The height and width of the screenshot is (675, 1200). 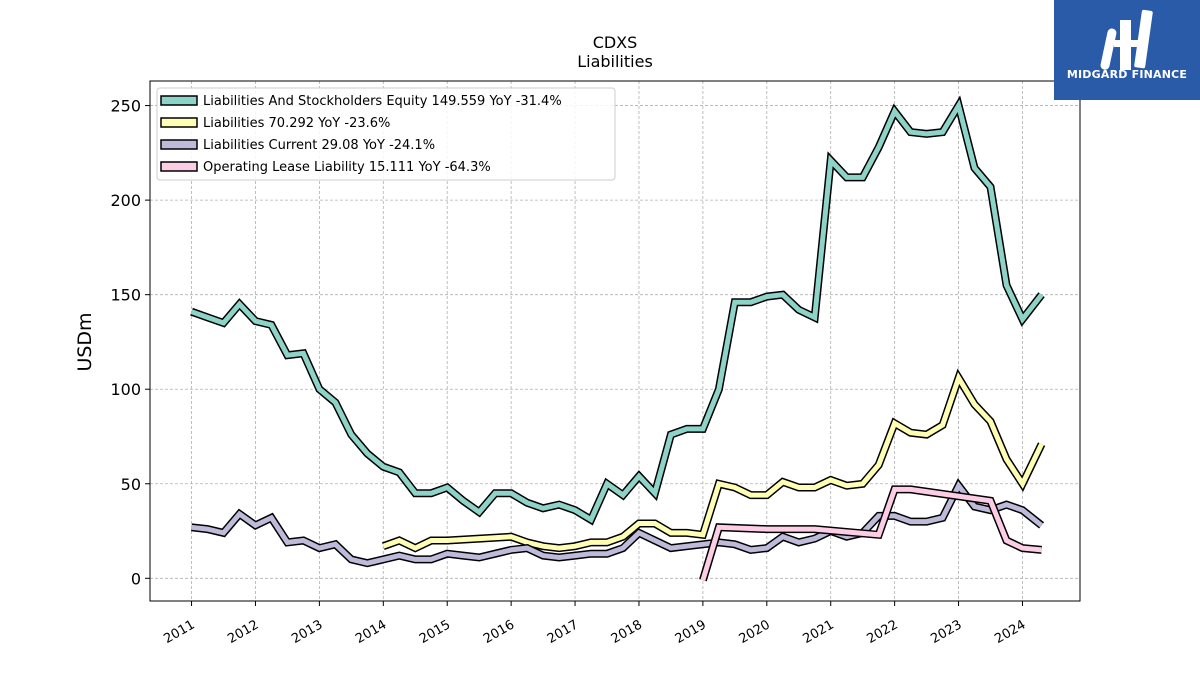 I want to click on x-tick-label: 2023, so click(x=946, y=632).